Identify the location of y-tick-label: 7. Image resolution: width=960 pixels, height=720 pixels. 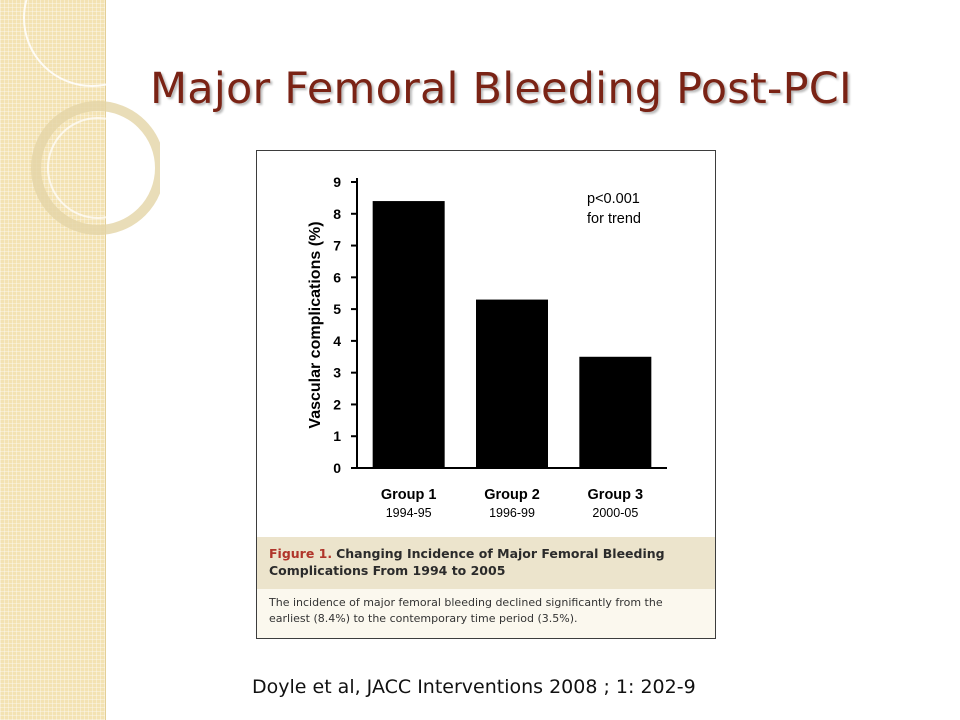
(337, 246).